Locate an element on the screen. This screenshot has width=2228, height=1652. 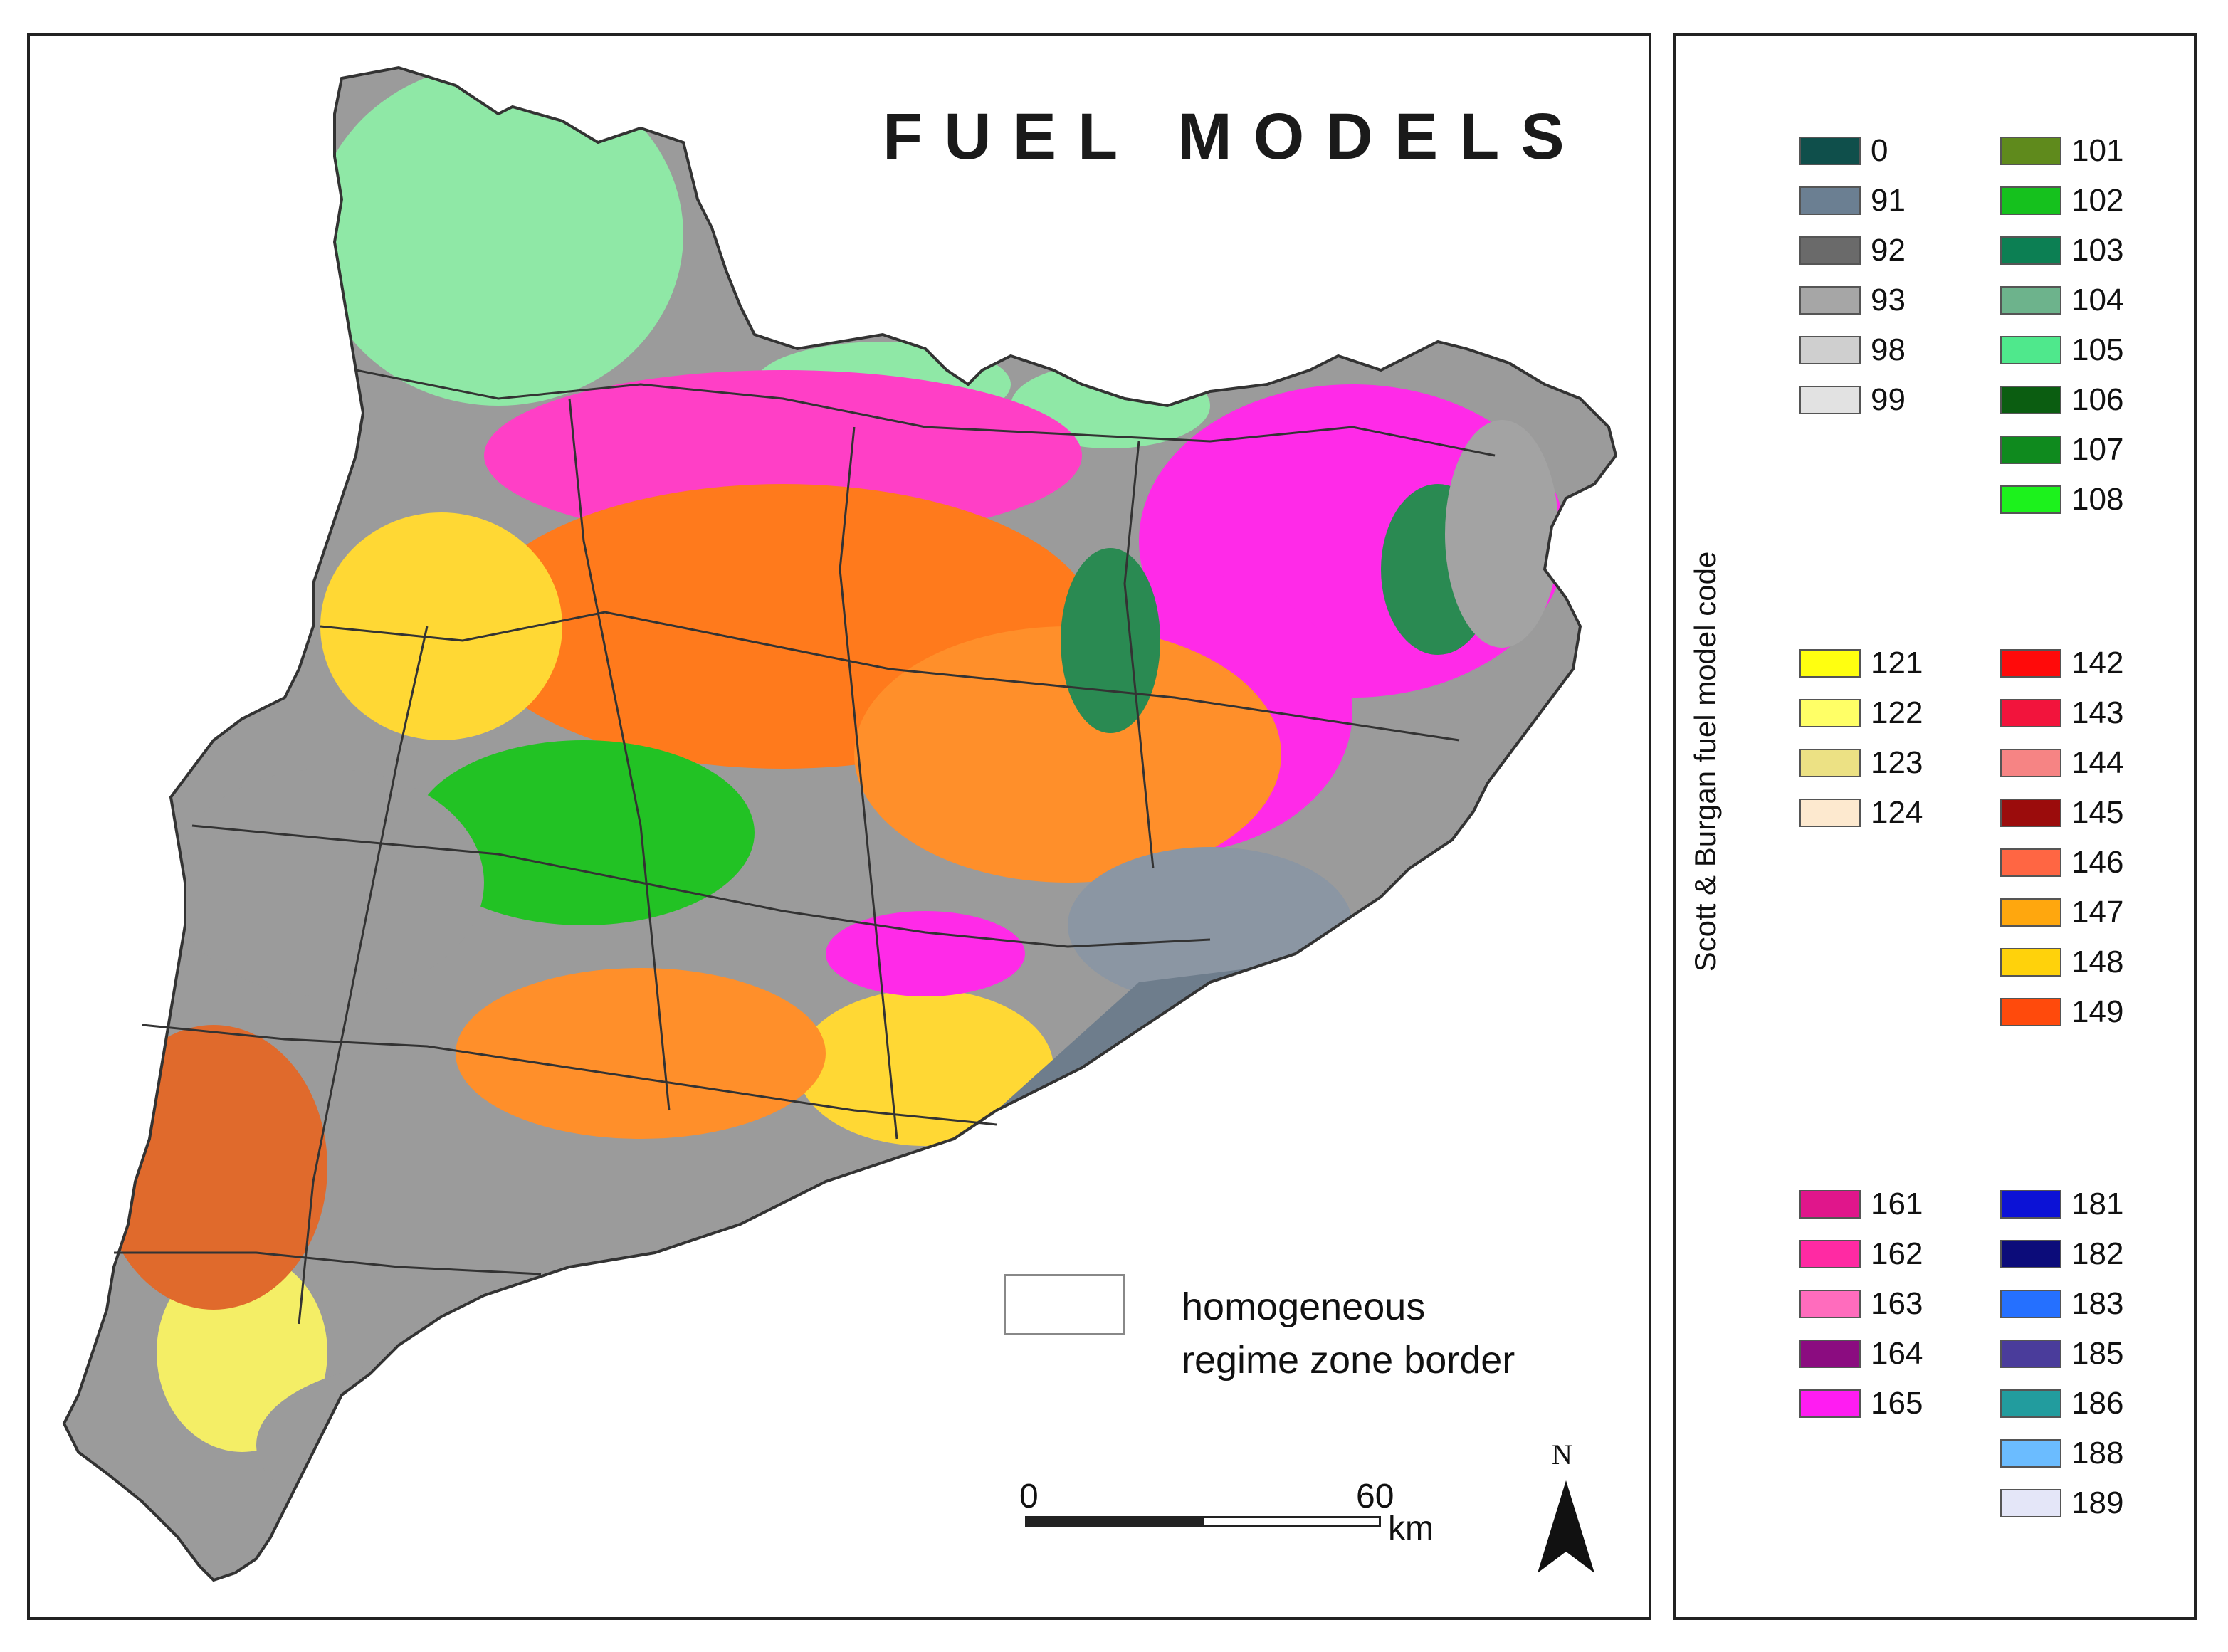
legend-item-105: 105 is located at coordinates (2061, 350).